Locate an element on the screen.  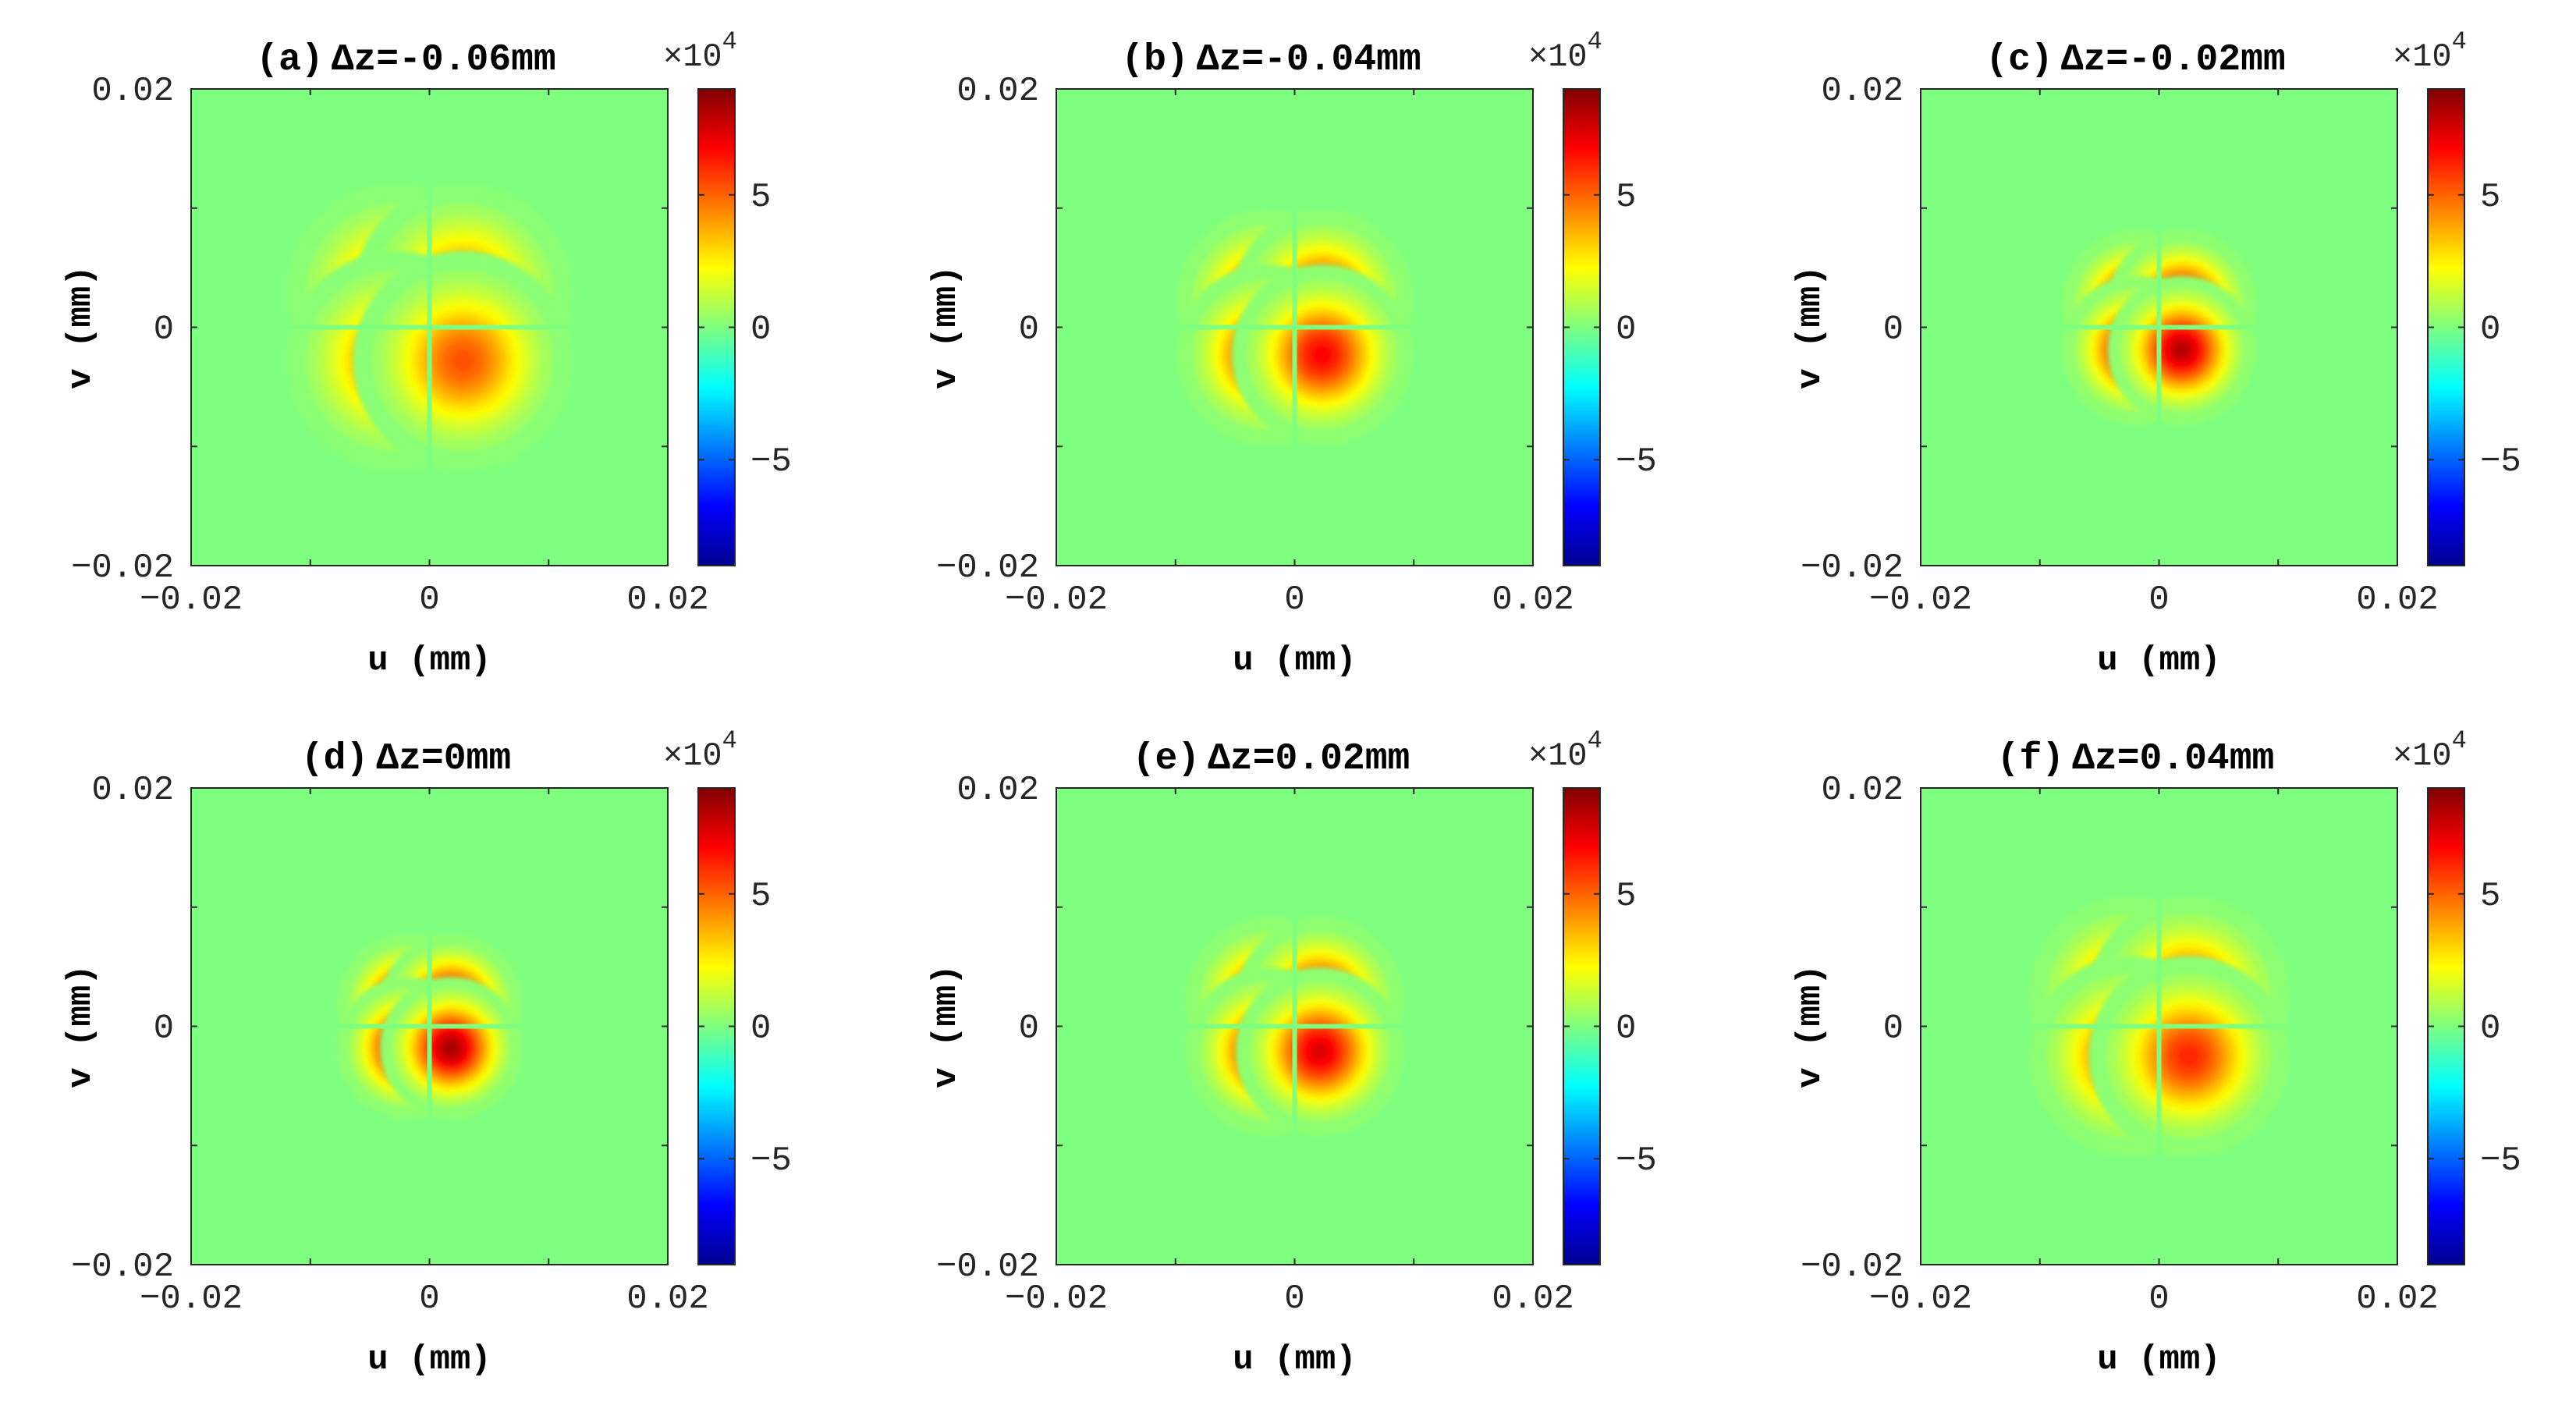
subplot-title: (b) Δz=-0.04mm is located at coordinates (1271, 60).